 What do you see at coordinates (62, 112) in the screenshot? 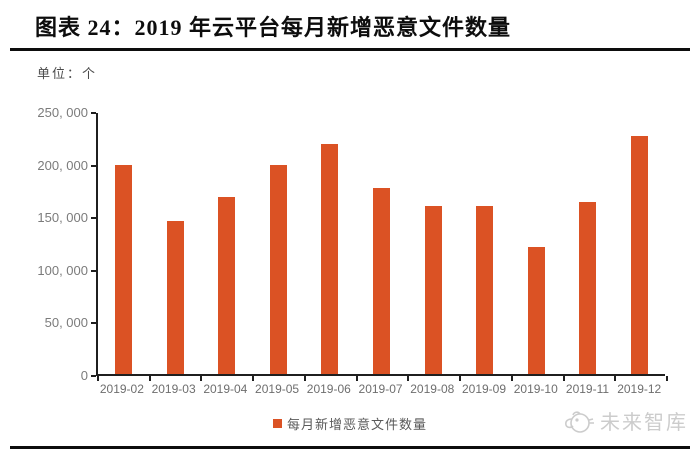
I see `y-tick-label: 250, 000` at bounding box center [62, 112].